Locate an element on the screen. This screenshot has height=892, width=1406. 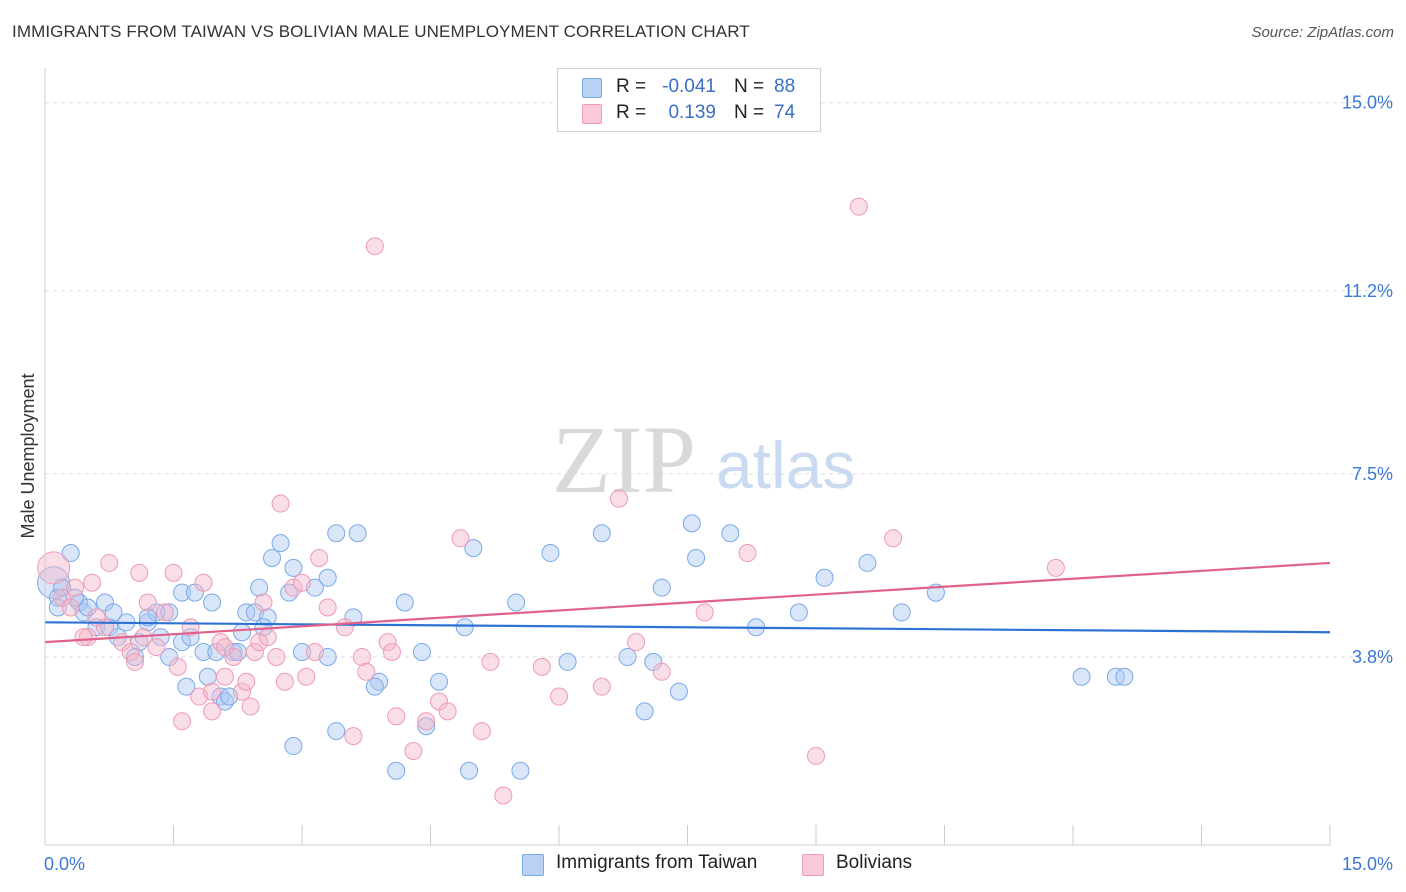
y-tick-label: 3.8% is located at coordinates (1372, 657).